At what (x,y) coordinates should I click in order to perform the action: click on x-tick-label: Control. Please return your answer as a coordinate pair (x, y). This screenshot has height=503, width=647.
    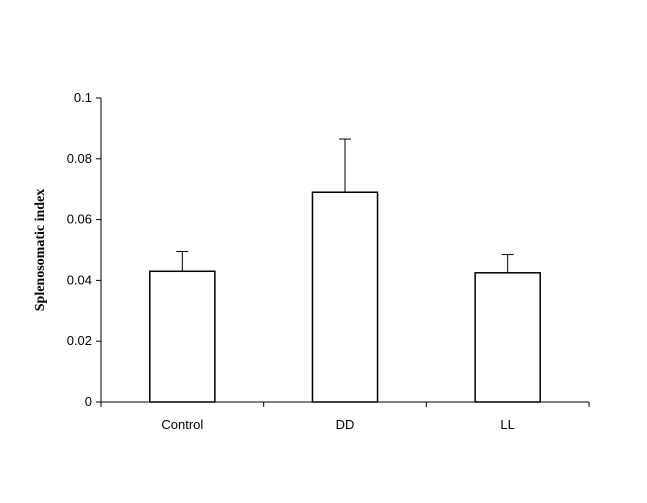
    Looking at the image, I should click on (182, 424).